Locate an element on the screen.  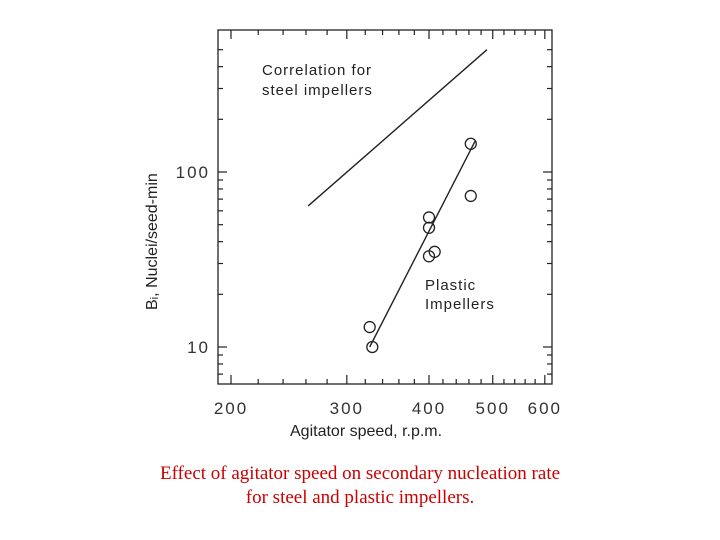
y-tick-label: 10 is located at coordinates (198, 347).